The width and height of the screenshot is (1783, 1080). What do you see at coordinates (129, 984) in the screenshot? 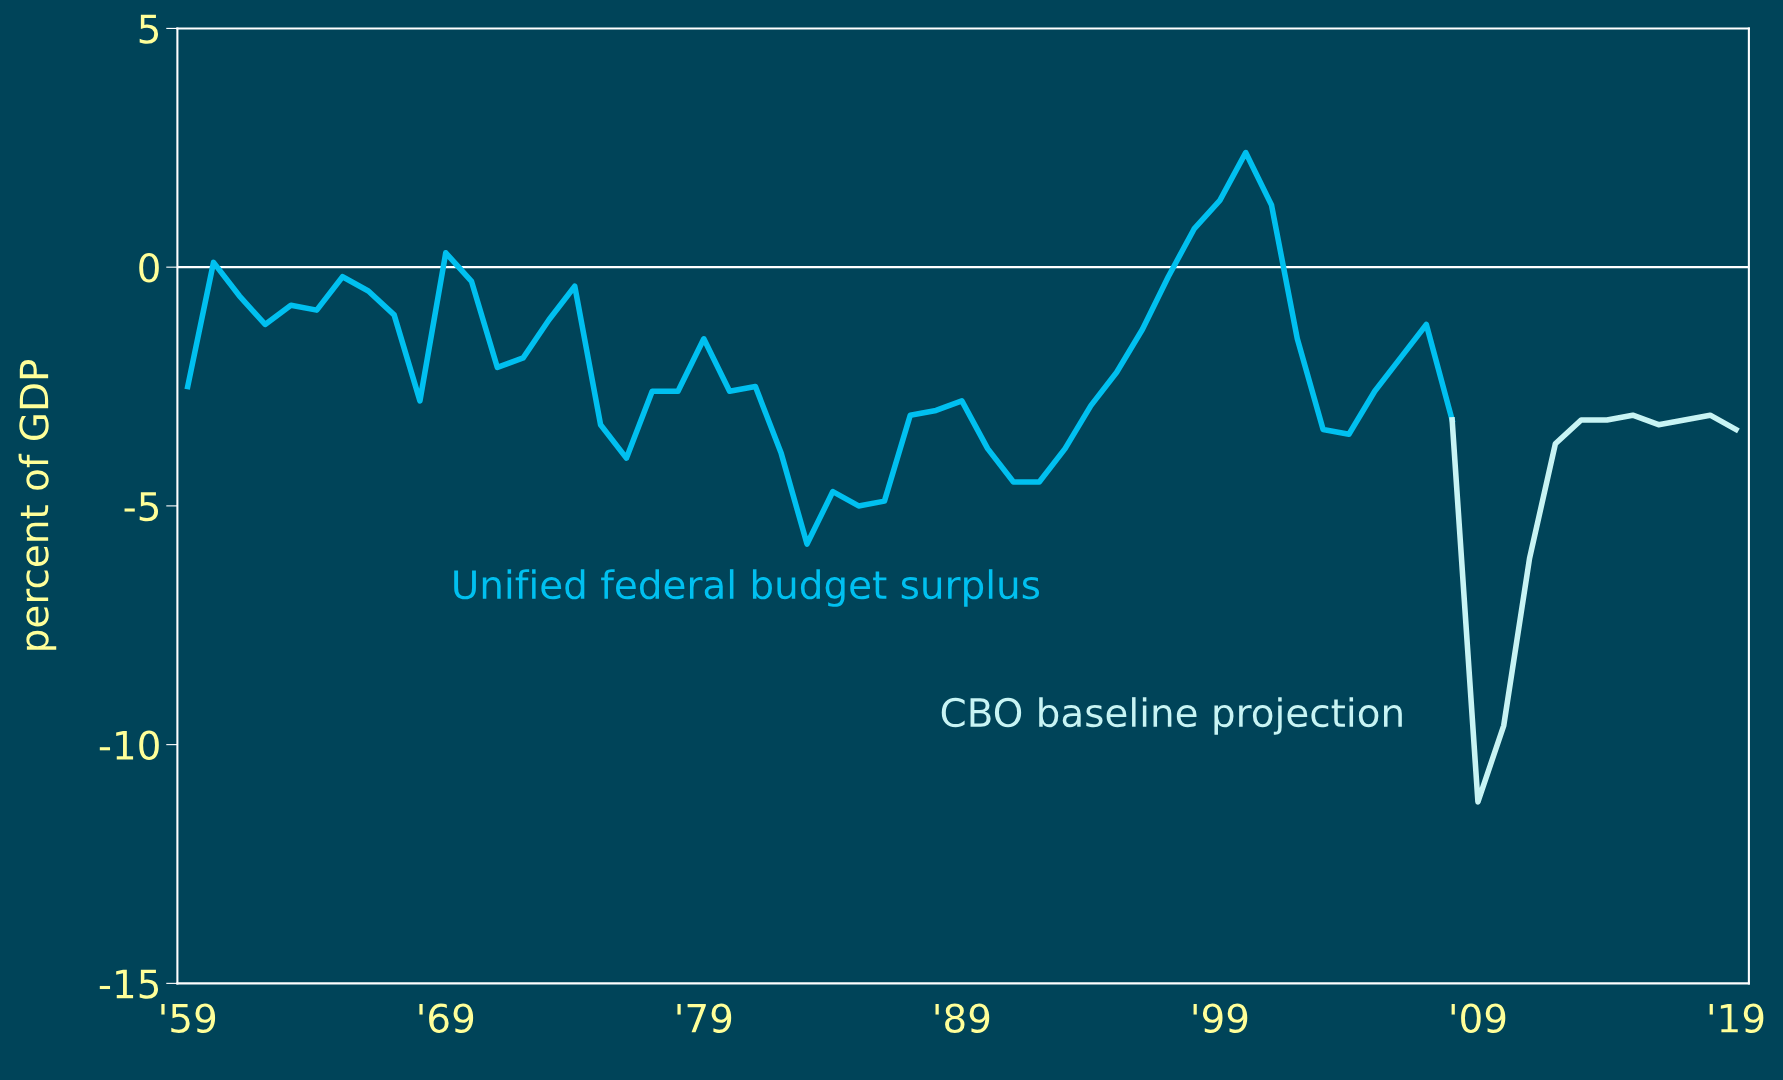
I see `y-tick-label: -15` at bounding box center [129, 984].